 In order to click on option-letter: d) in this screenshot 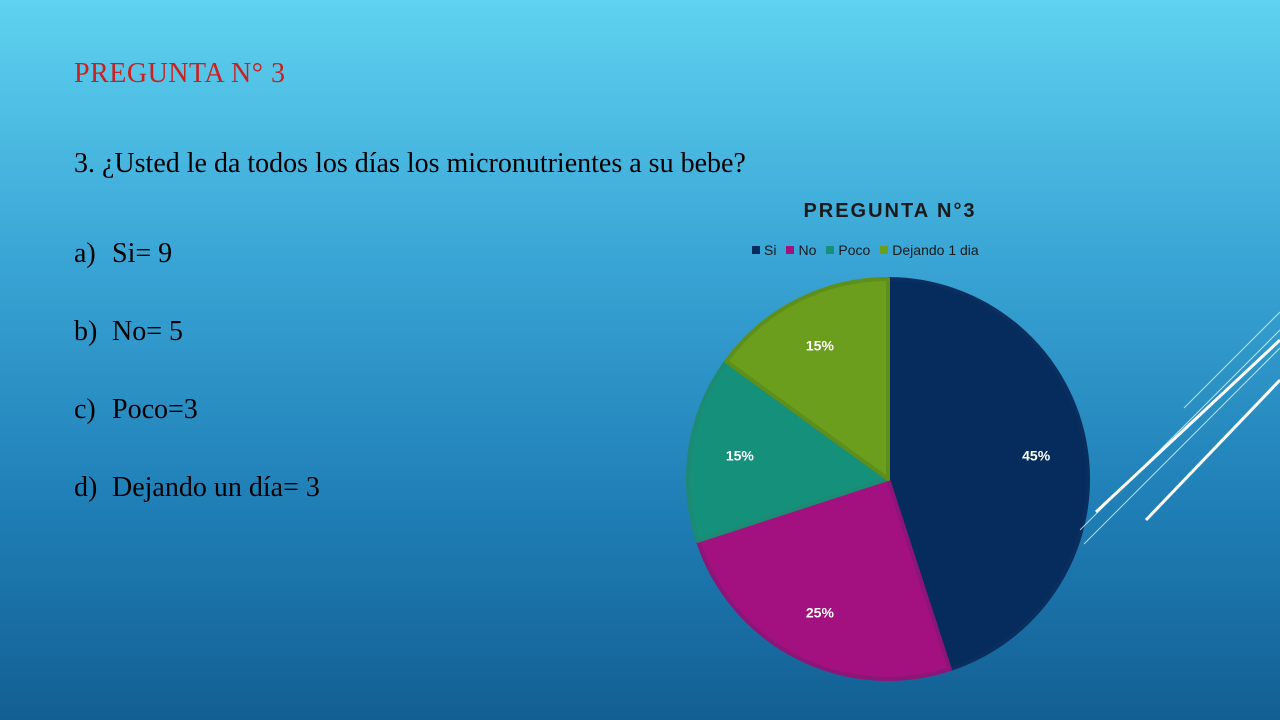, I will do `click(86, 487)`.